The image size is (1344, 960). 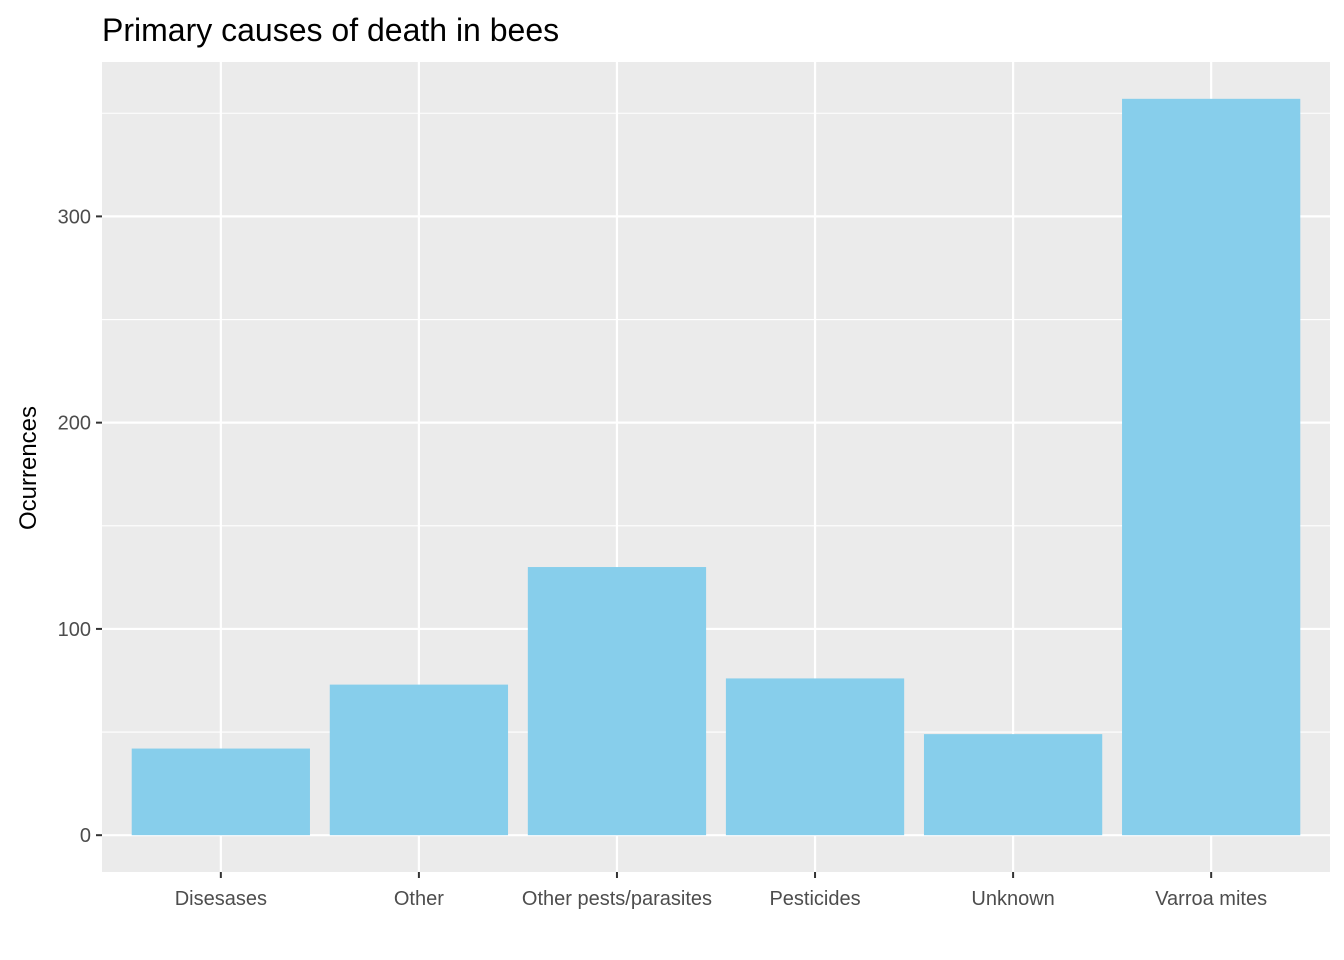 I want to click on y-tick-label: 300, so click(x=74, y=217).